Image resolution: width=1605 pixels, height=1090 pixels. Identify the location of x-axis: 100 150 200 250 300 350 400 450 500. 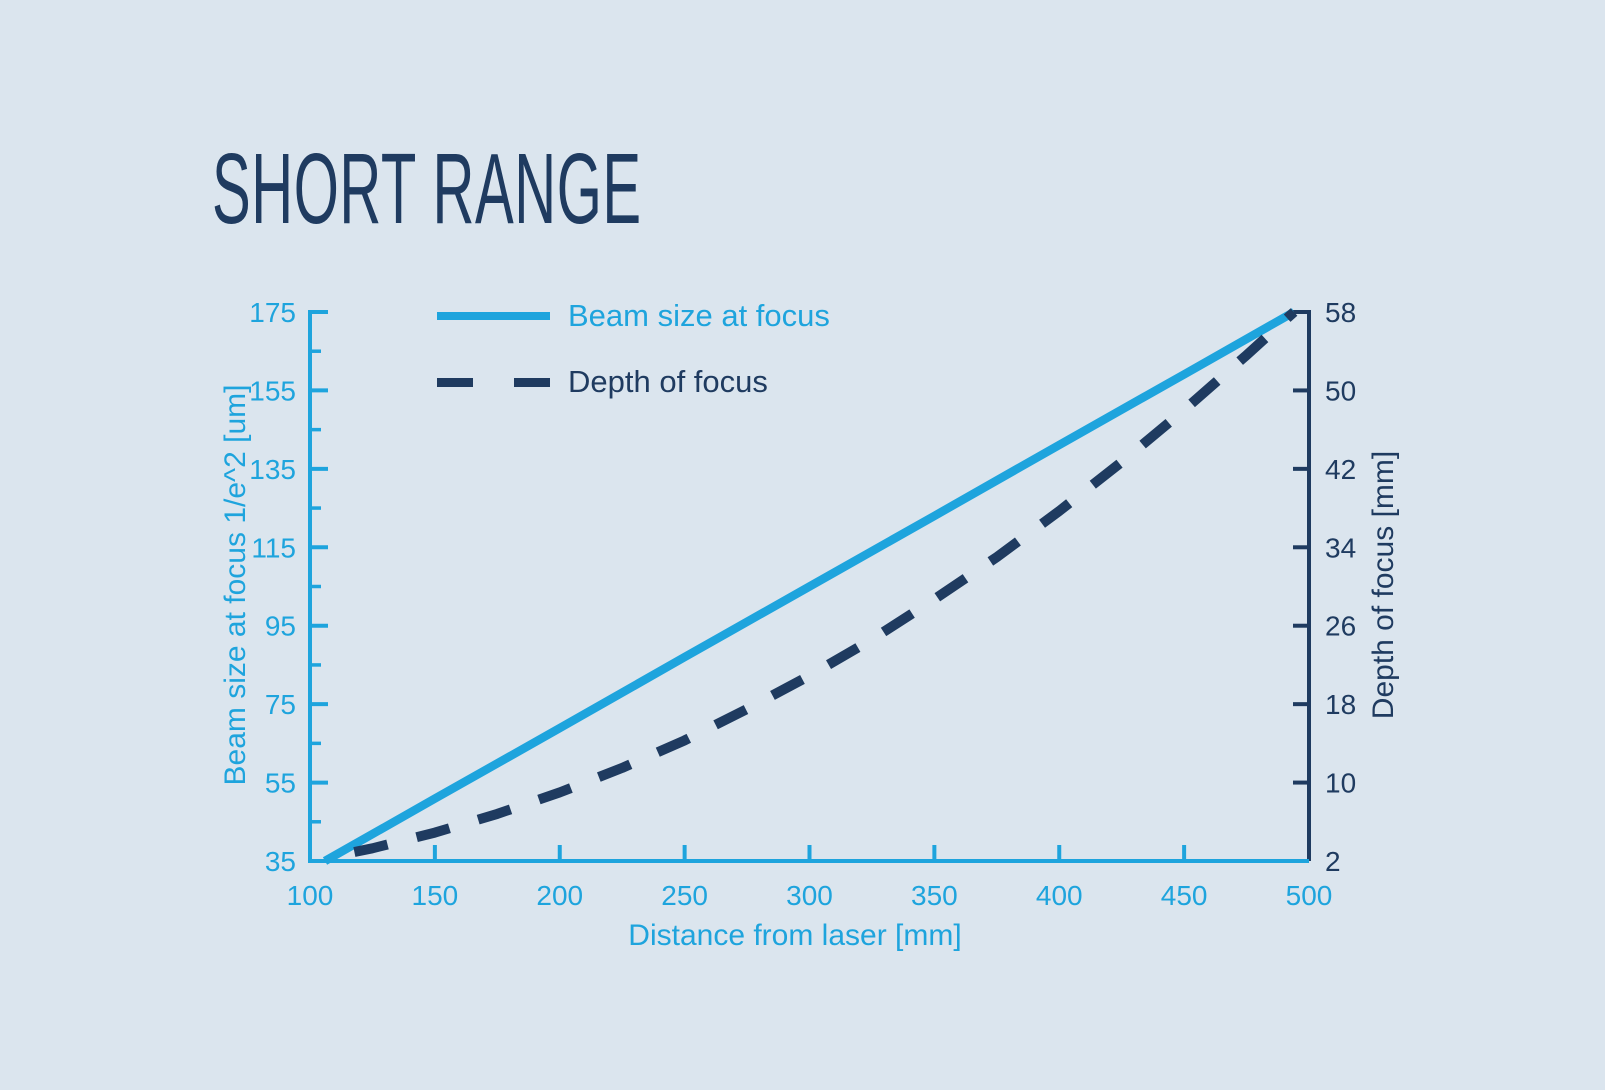
(810, 878).